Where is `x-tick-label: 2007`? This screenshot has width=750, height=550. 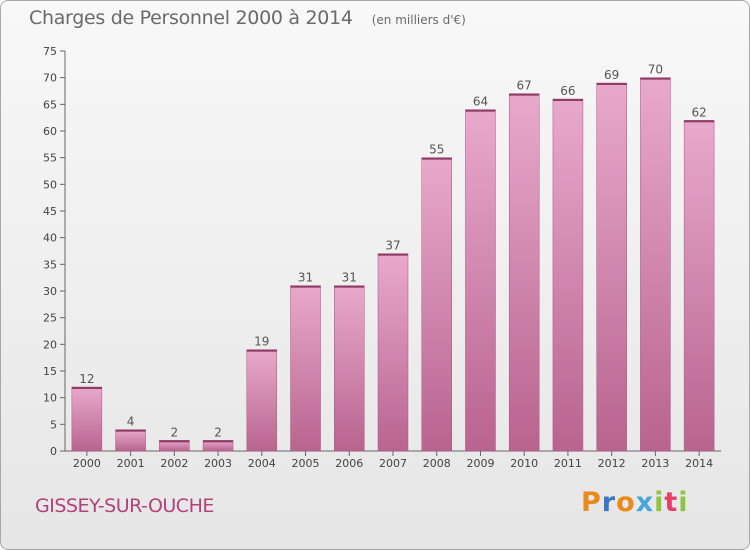
x-tick-label: 2007 is located at coordinates (393, 463).